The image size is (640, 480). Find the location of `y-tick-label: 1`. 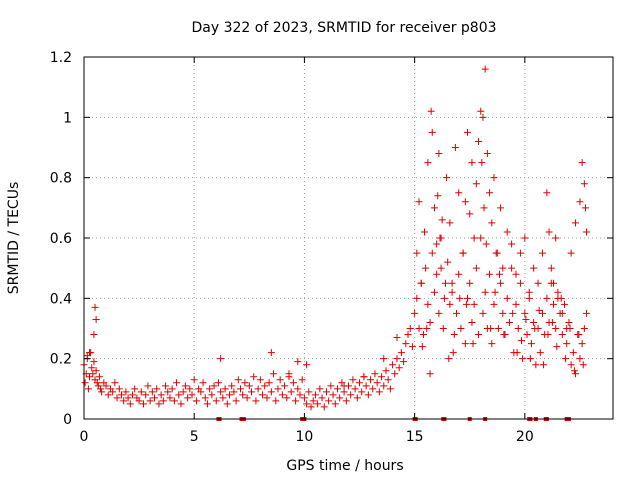

y-tick-label: 1 is located at coordinates (67, 118).